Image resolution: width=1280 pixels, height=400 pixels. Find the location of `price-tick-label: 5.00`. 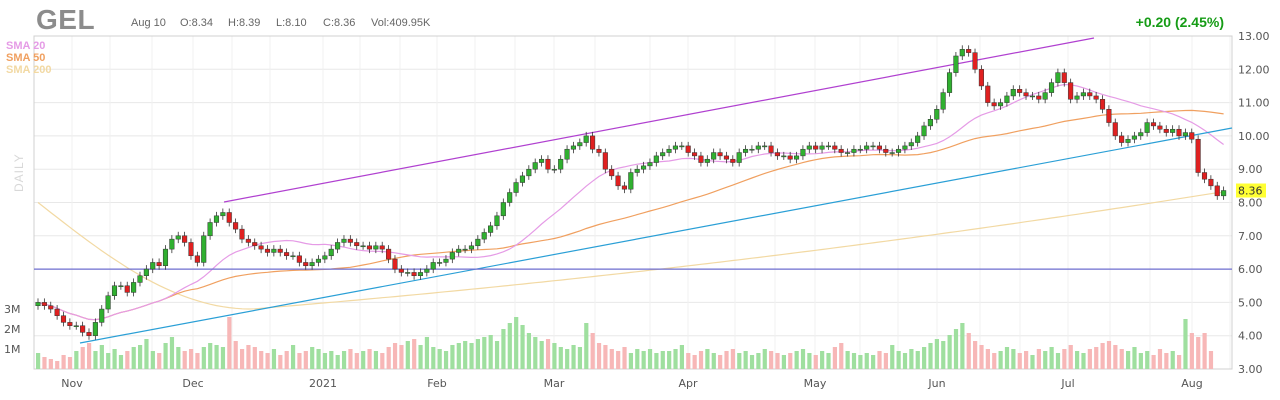

price-tick-label: 5.00 is located at coordinates (1250, 302).